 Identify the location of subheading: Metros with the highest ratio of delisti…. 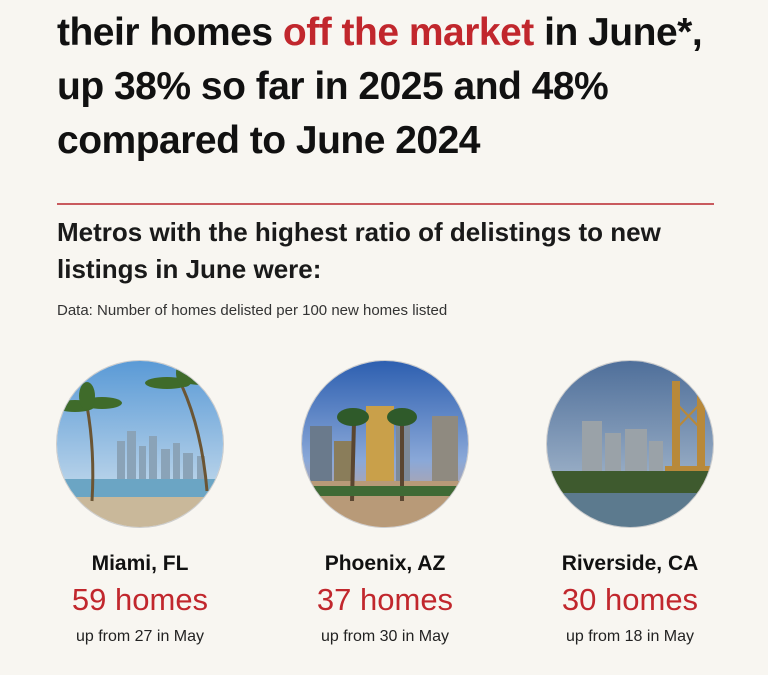
(359, 250).